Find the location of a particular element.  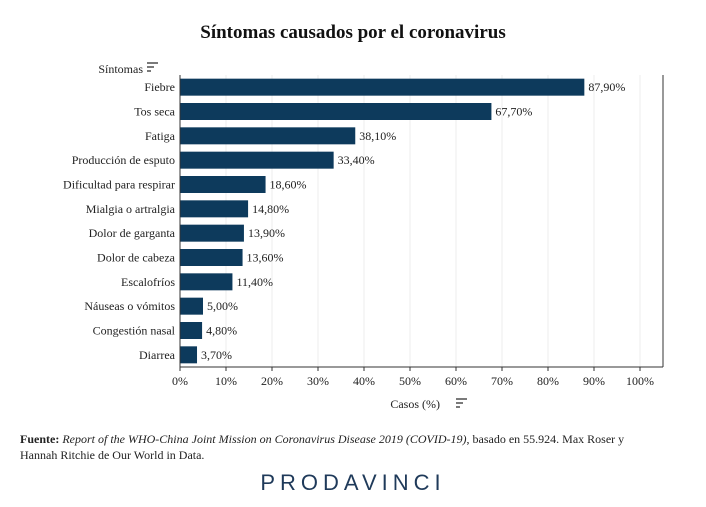

data-label: 14,80% is located at coordinates (270, 209).